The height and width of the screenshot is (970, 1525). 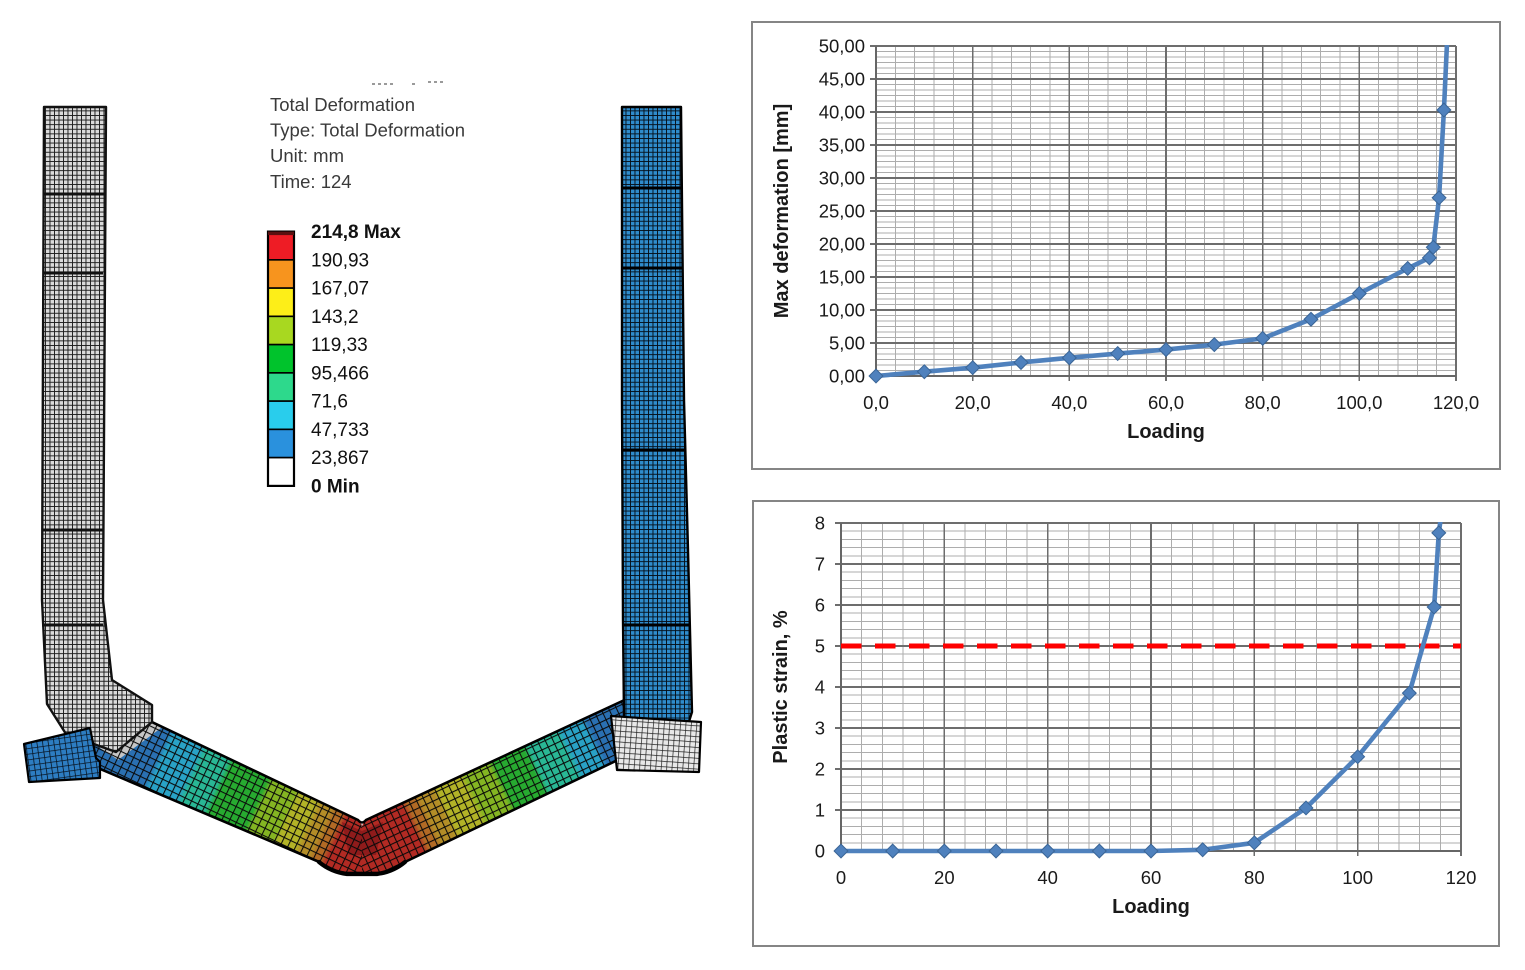 I want to click on svg-text: 0,0, so click(x=876, y=402).